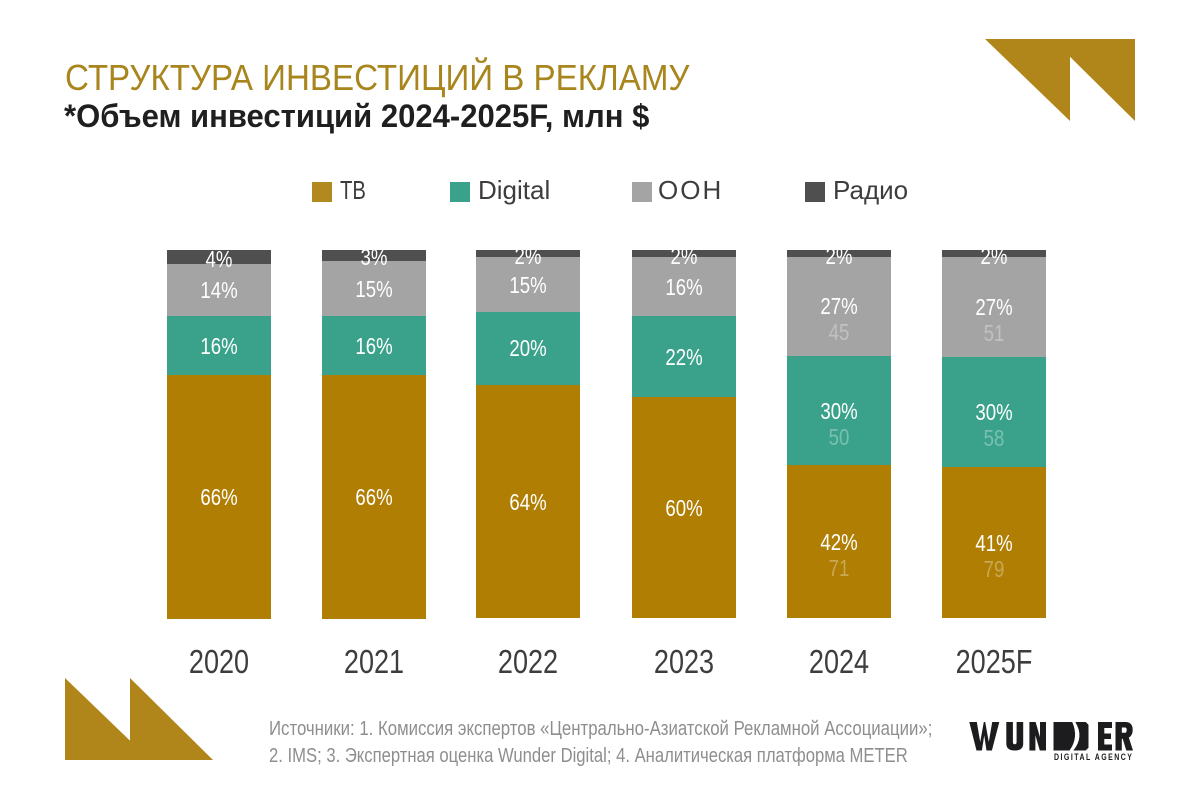 This screenshot has height=800, width=1200. What do you see at coordinates (1093, 757) in the screenshot?
I see `svg-text: DIGITAL AGENCY` at bounding box center [1093, 757].